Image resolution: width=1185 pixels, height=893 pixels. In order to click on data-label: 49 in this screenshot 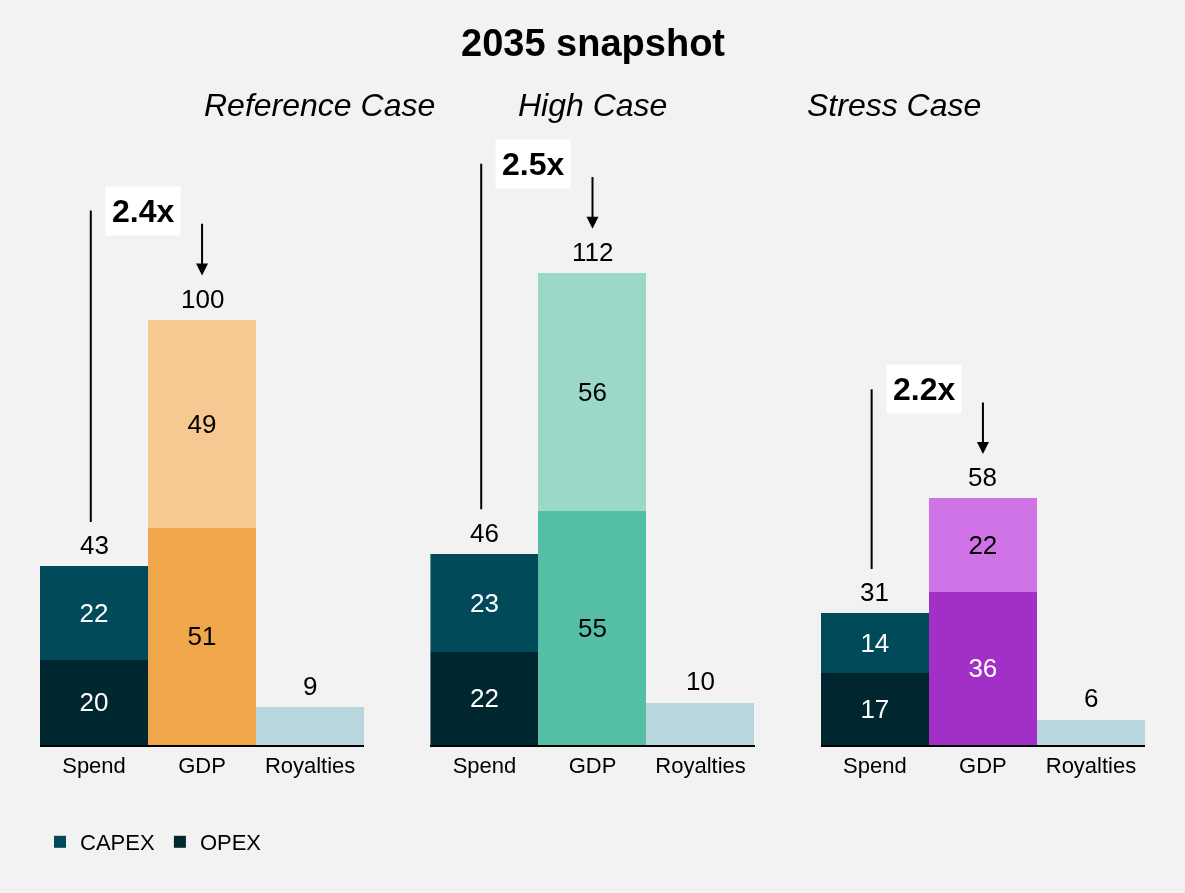, I will do `click(202, 423)`.